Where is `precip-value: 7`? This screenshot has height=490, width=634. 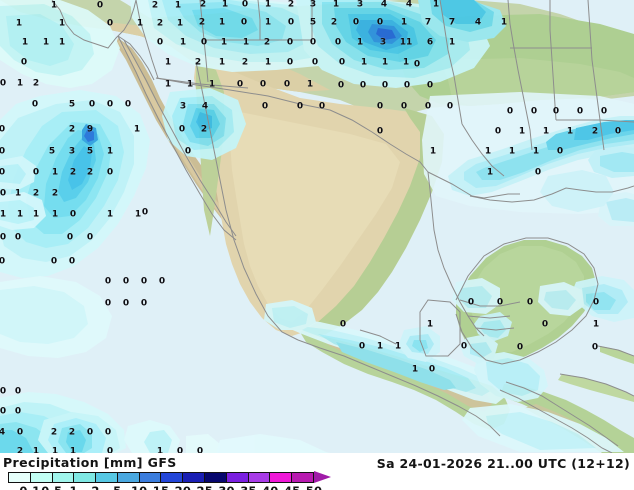
precip-value: 7 is located at coordinates (428, 22).